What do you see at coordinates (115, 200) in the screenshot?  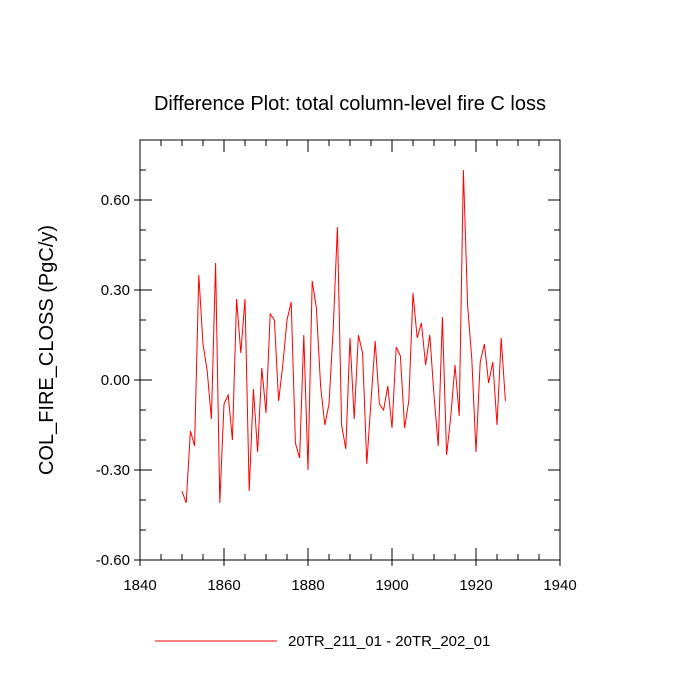 I see `y-tick-label: 0.60` at bounding box center [115, 200].